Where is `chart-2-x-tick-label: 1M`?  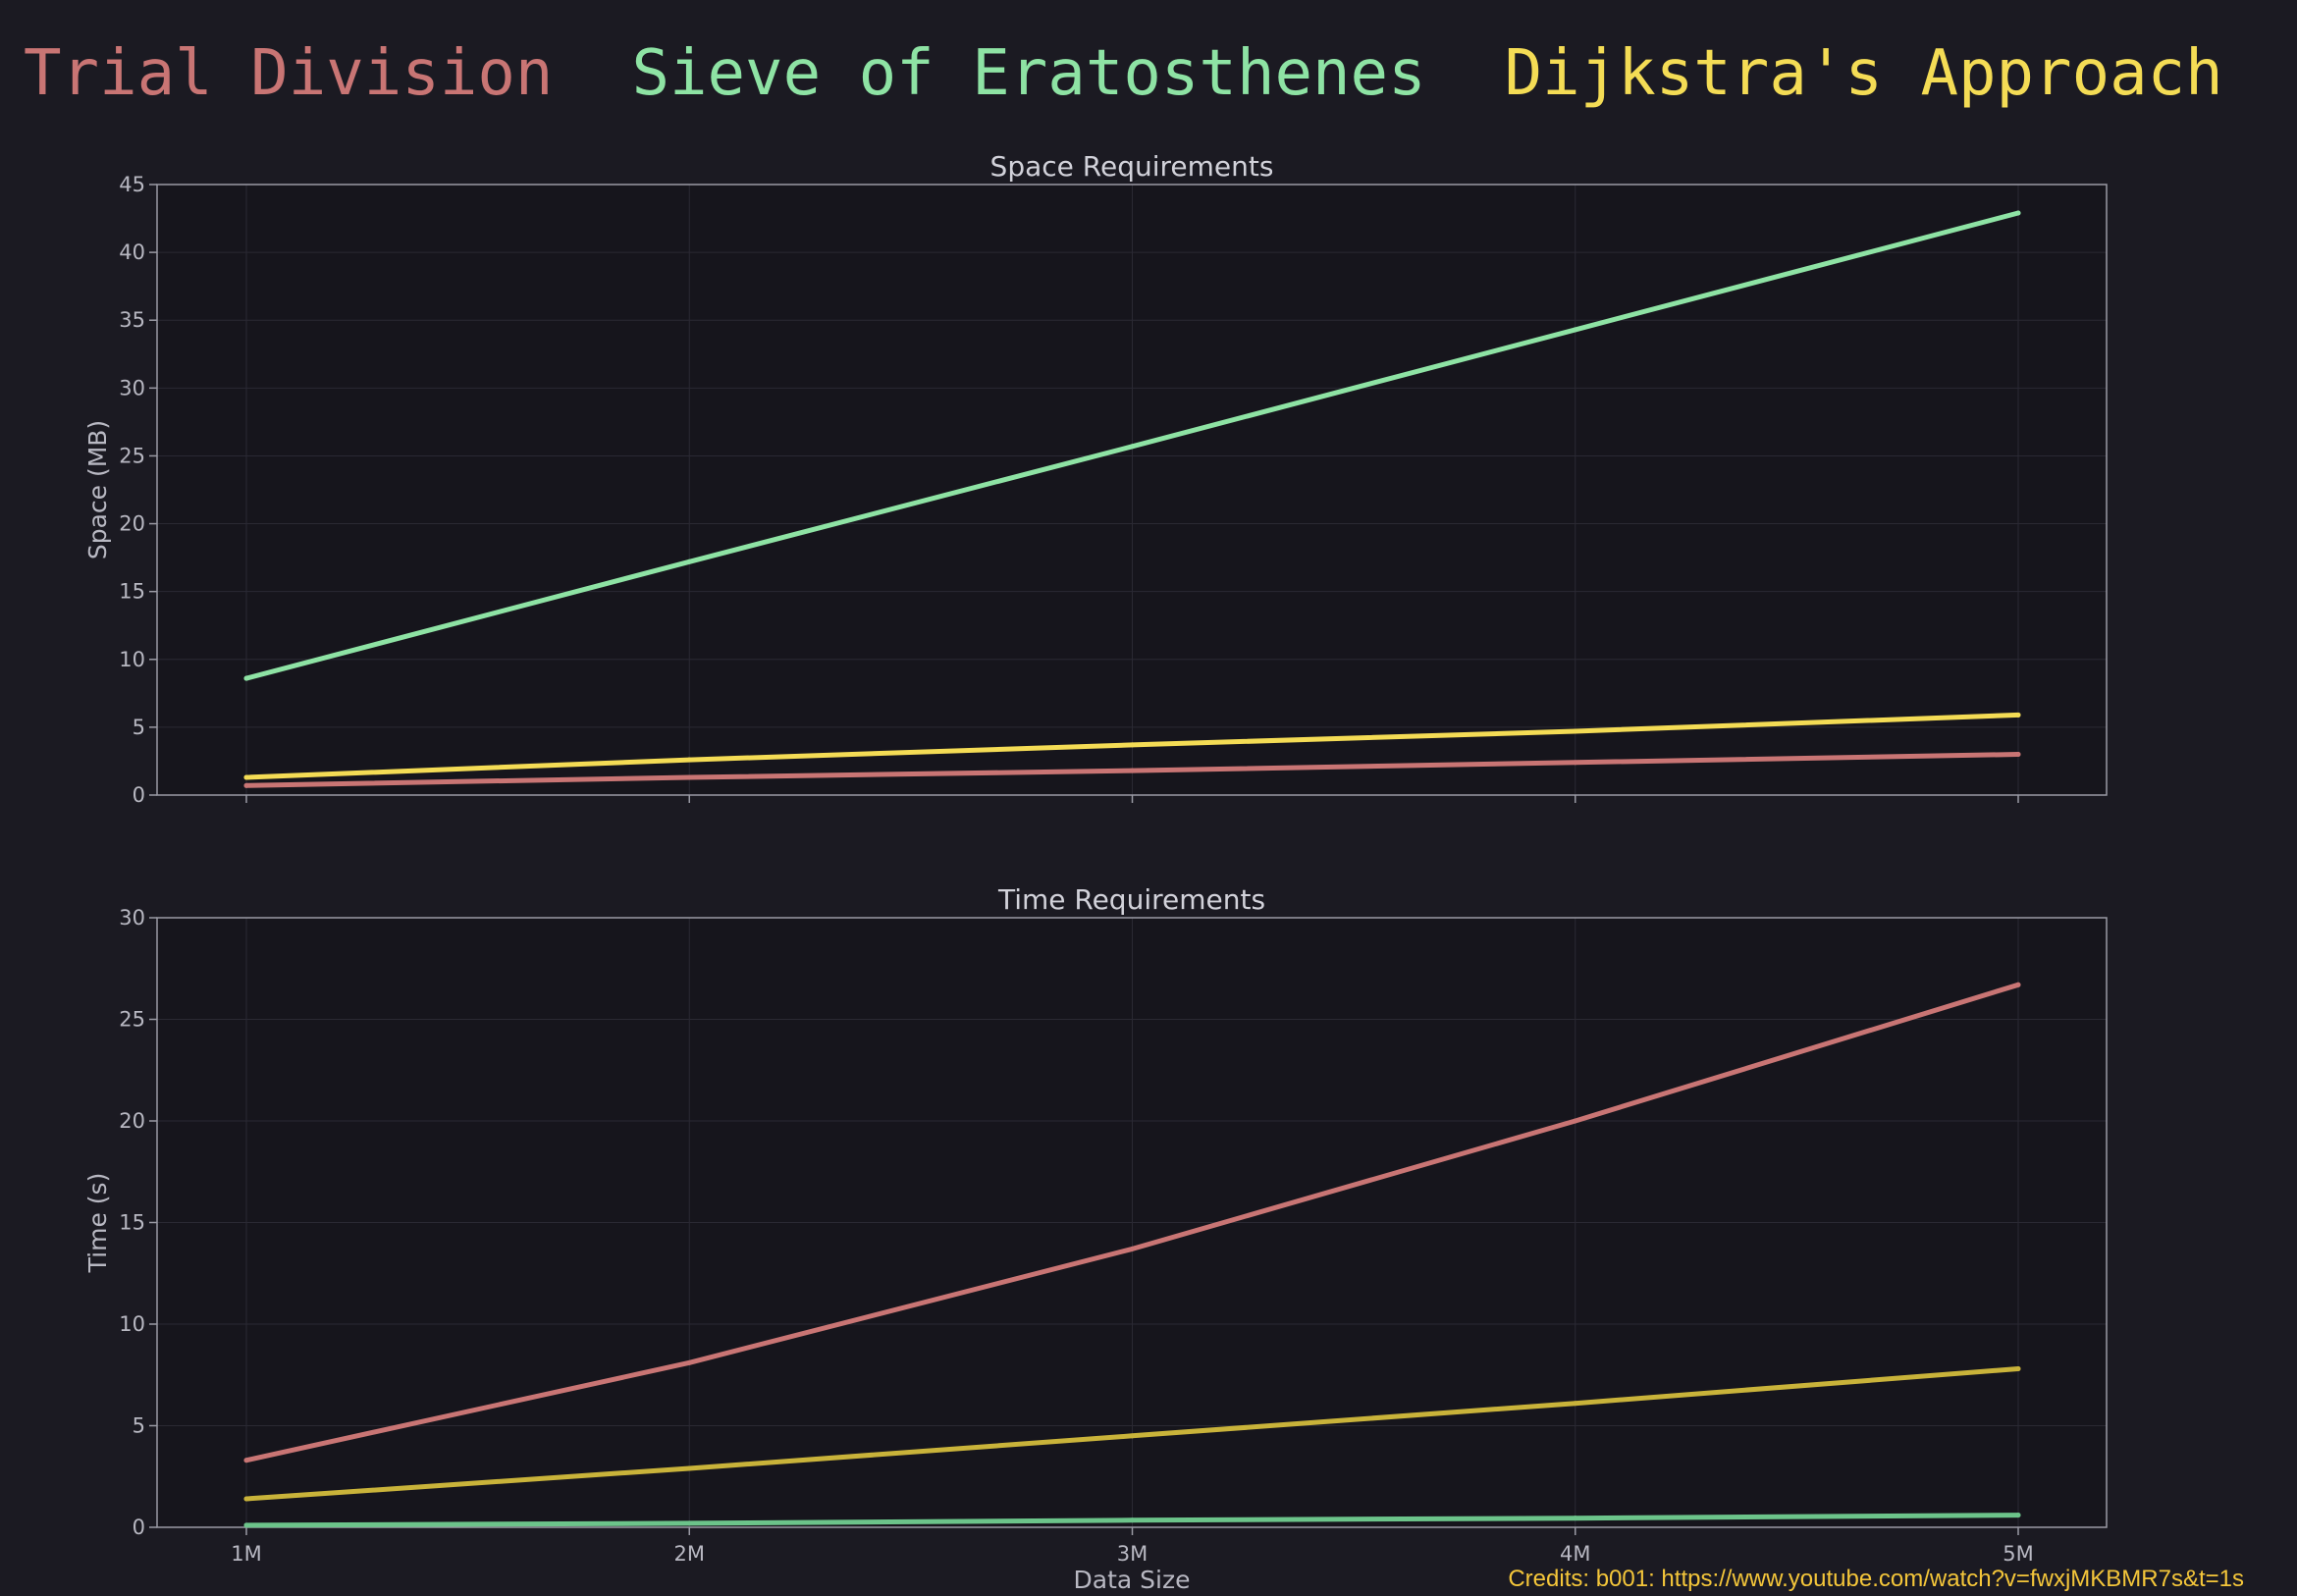
chart-2-x-tick-label: 1M is located at coordinates (246, 1554).